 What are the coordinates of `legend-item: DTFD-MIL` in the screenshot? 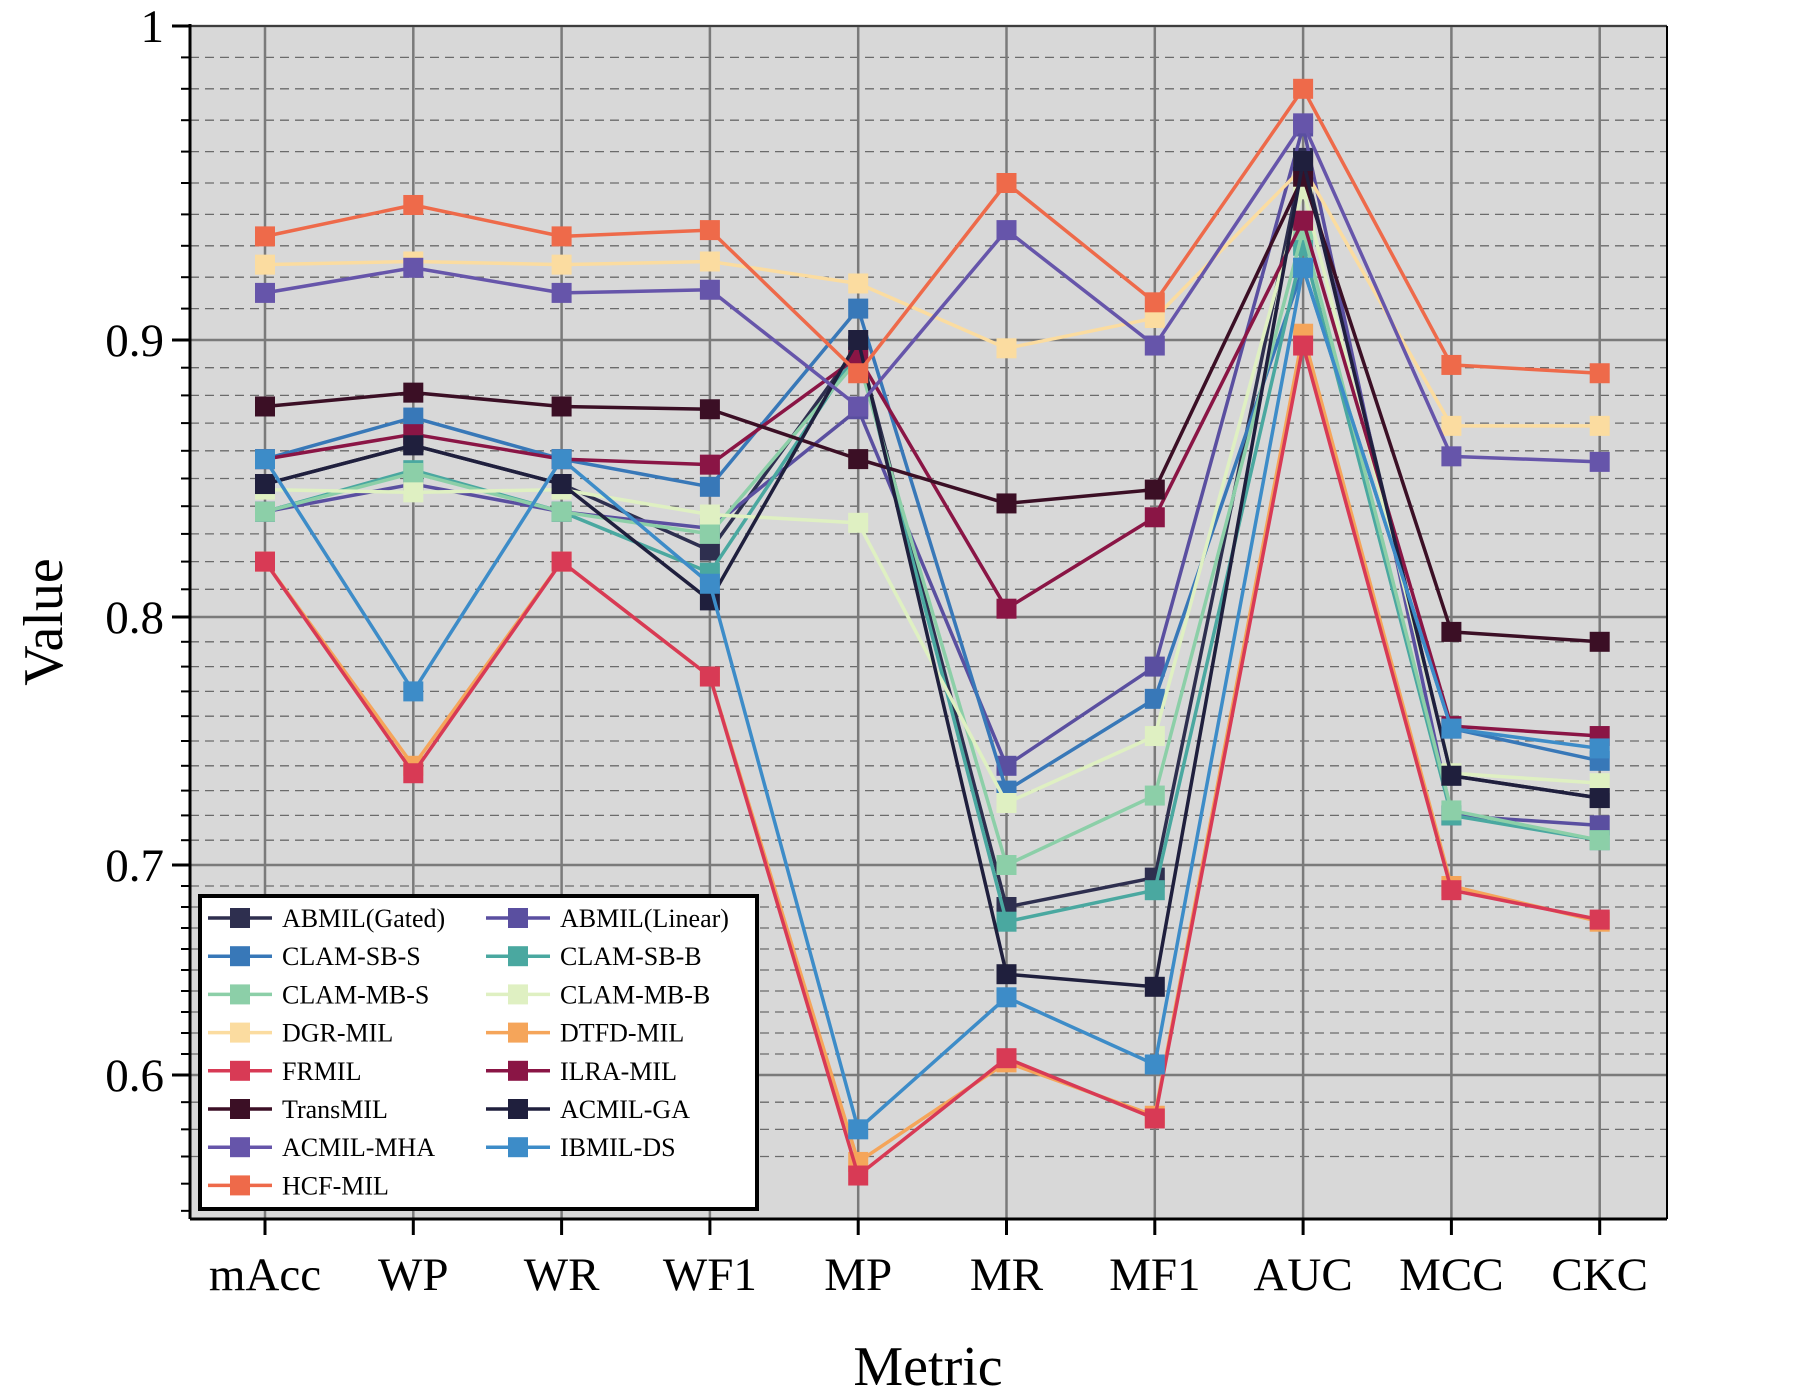 It's located at (585, 1033).